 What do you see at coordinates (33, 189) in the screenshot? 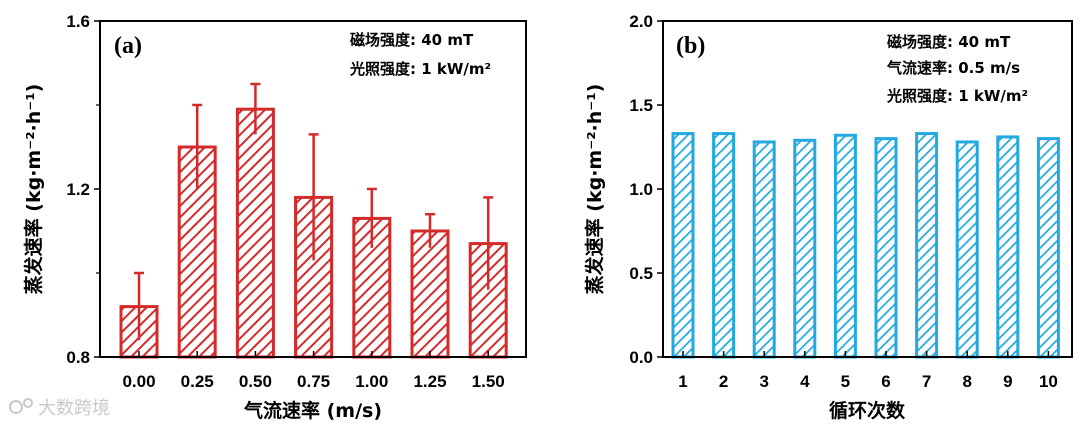
I see `y-axis-label-a: 蒸发速率 (kg·m⁻²·h⁻¹)` at bounding box center [33, 189].